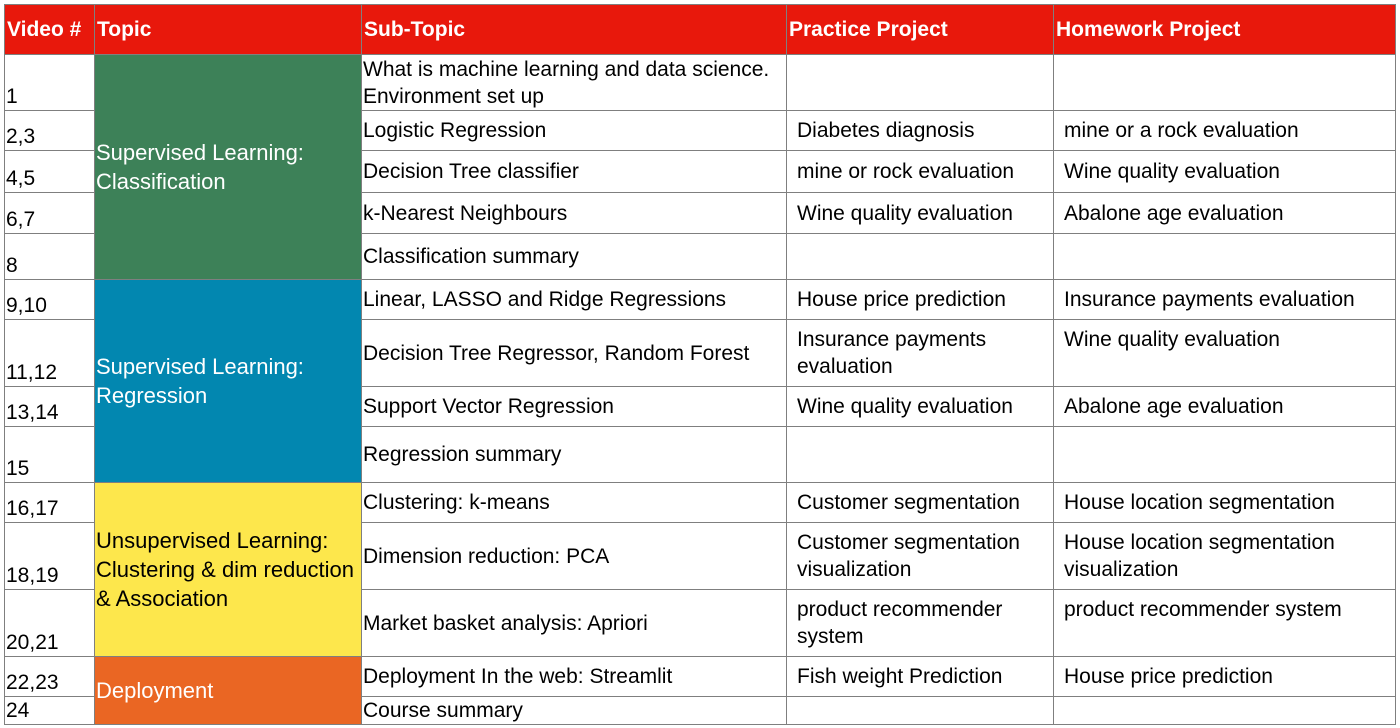 Image resolution: width=1400 pixels, height=728 pixels. Describe the element at coordinates (49, 676) in the screenshot. I see `video-number: 22,23` at that location.